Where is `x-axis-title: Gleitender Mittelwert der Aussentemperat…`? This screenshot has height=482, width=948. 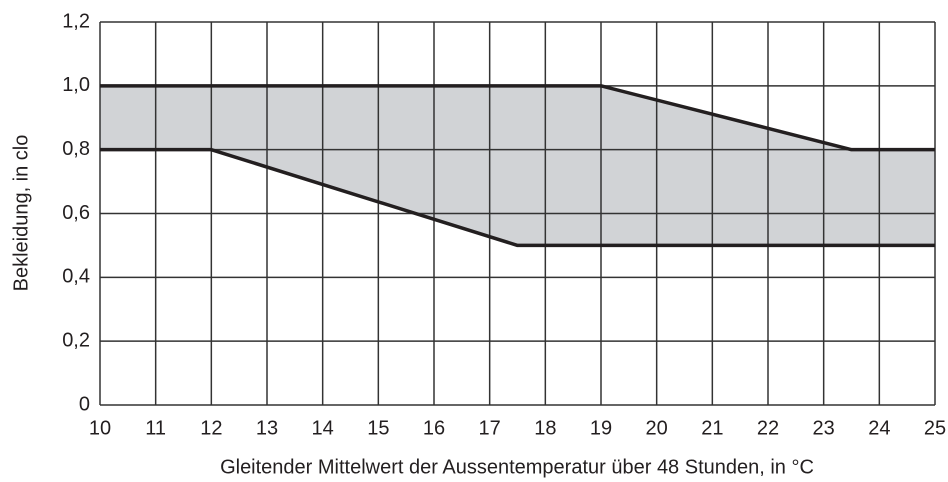 x-axis-title: Gleitender Mittelwert der Aussentemperat… is located at coordinates (517, 467).